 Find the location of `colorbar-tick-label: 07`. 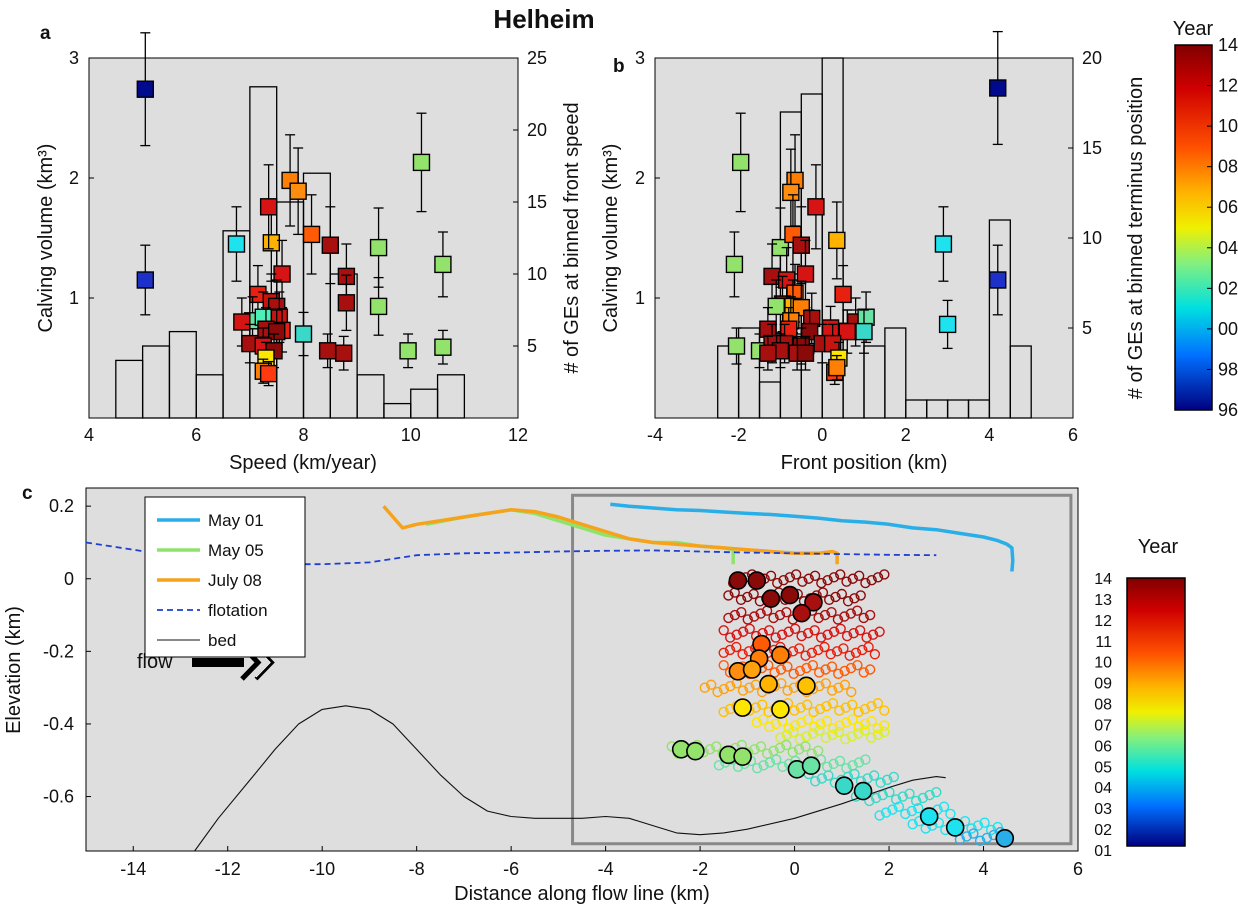

colorbar-tick-label: 07 is located at coordinates (1103, 725).